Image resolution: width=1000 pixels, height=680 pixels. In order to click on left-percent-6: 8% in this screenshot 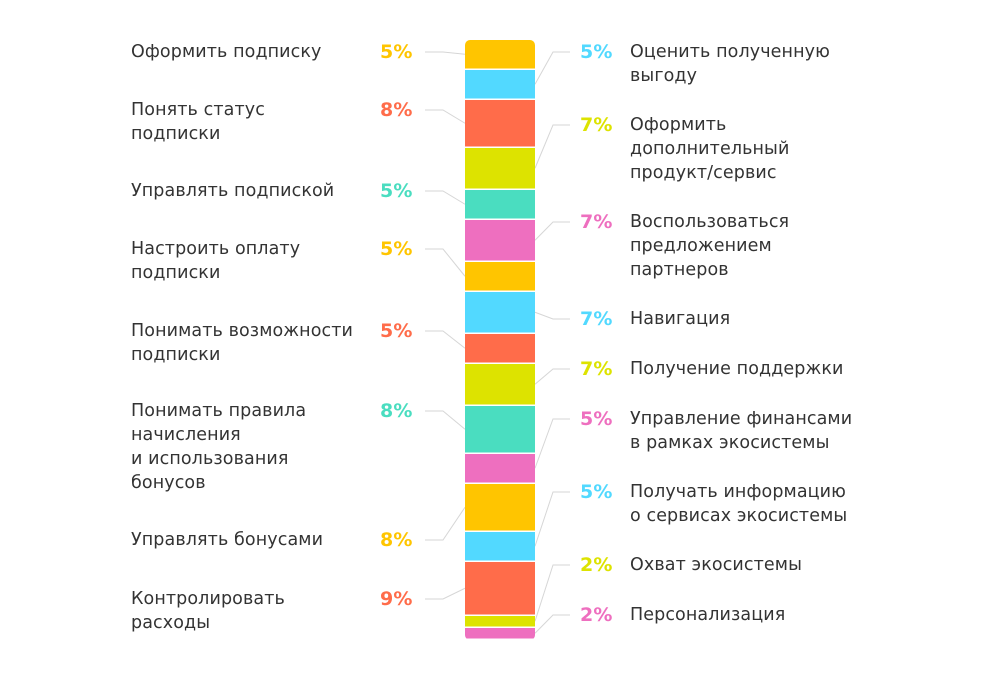, I will do `click(396, 411)`.